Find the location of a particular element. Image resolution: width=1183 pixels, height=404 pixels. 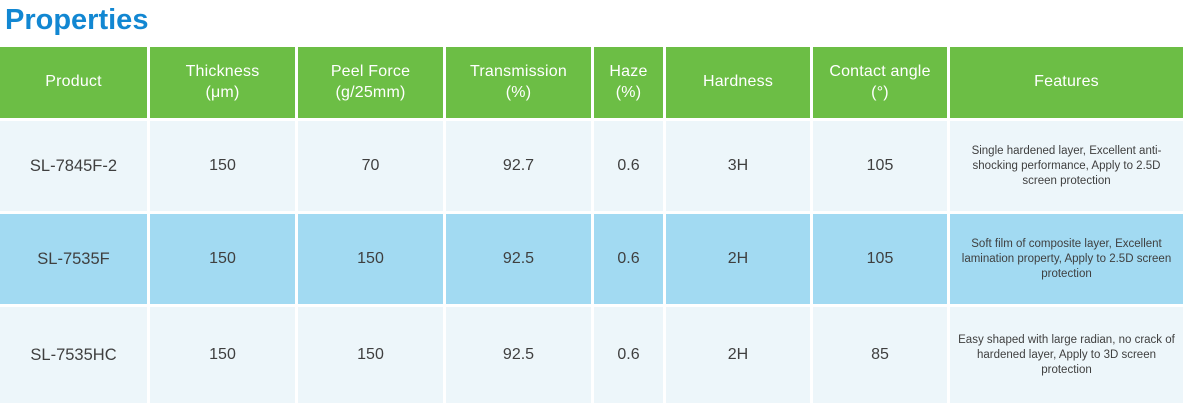

cell-contact-angle: 85 is located at coordinates (880, 355).